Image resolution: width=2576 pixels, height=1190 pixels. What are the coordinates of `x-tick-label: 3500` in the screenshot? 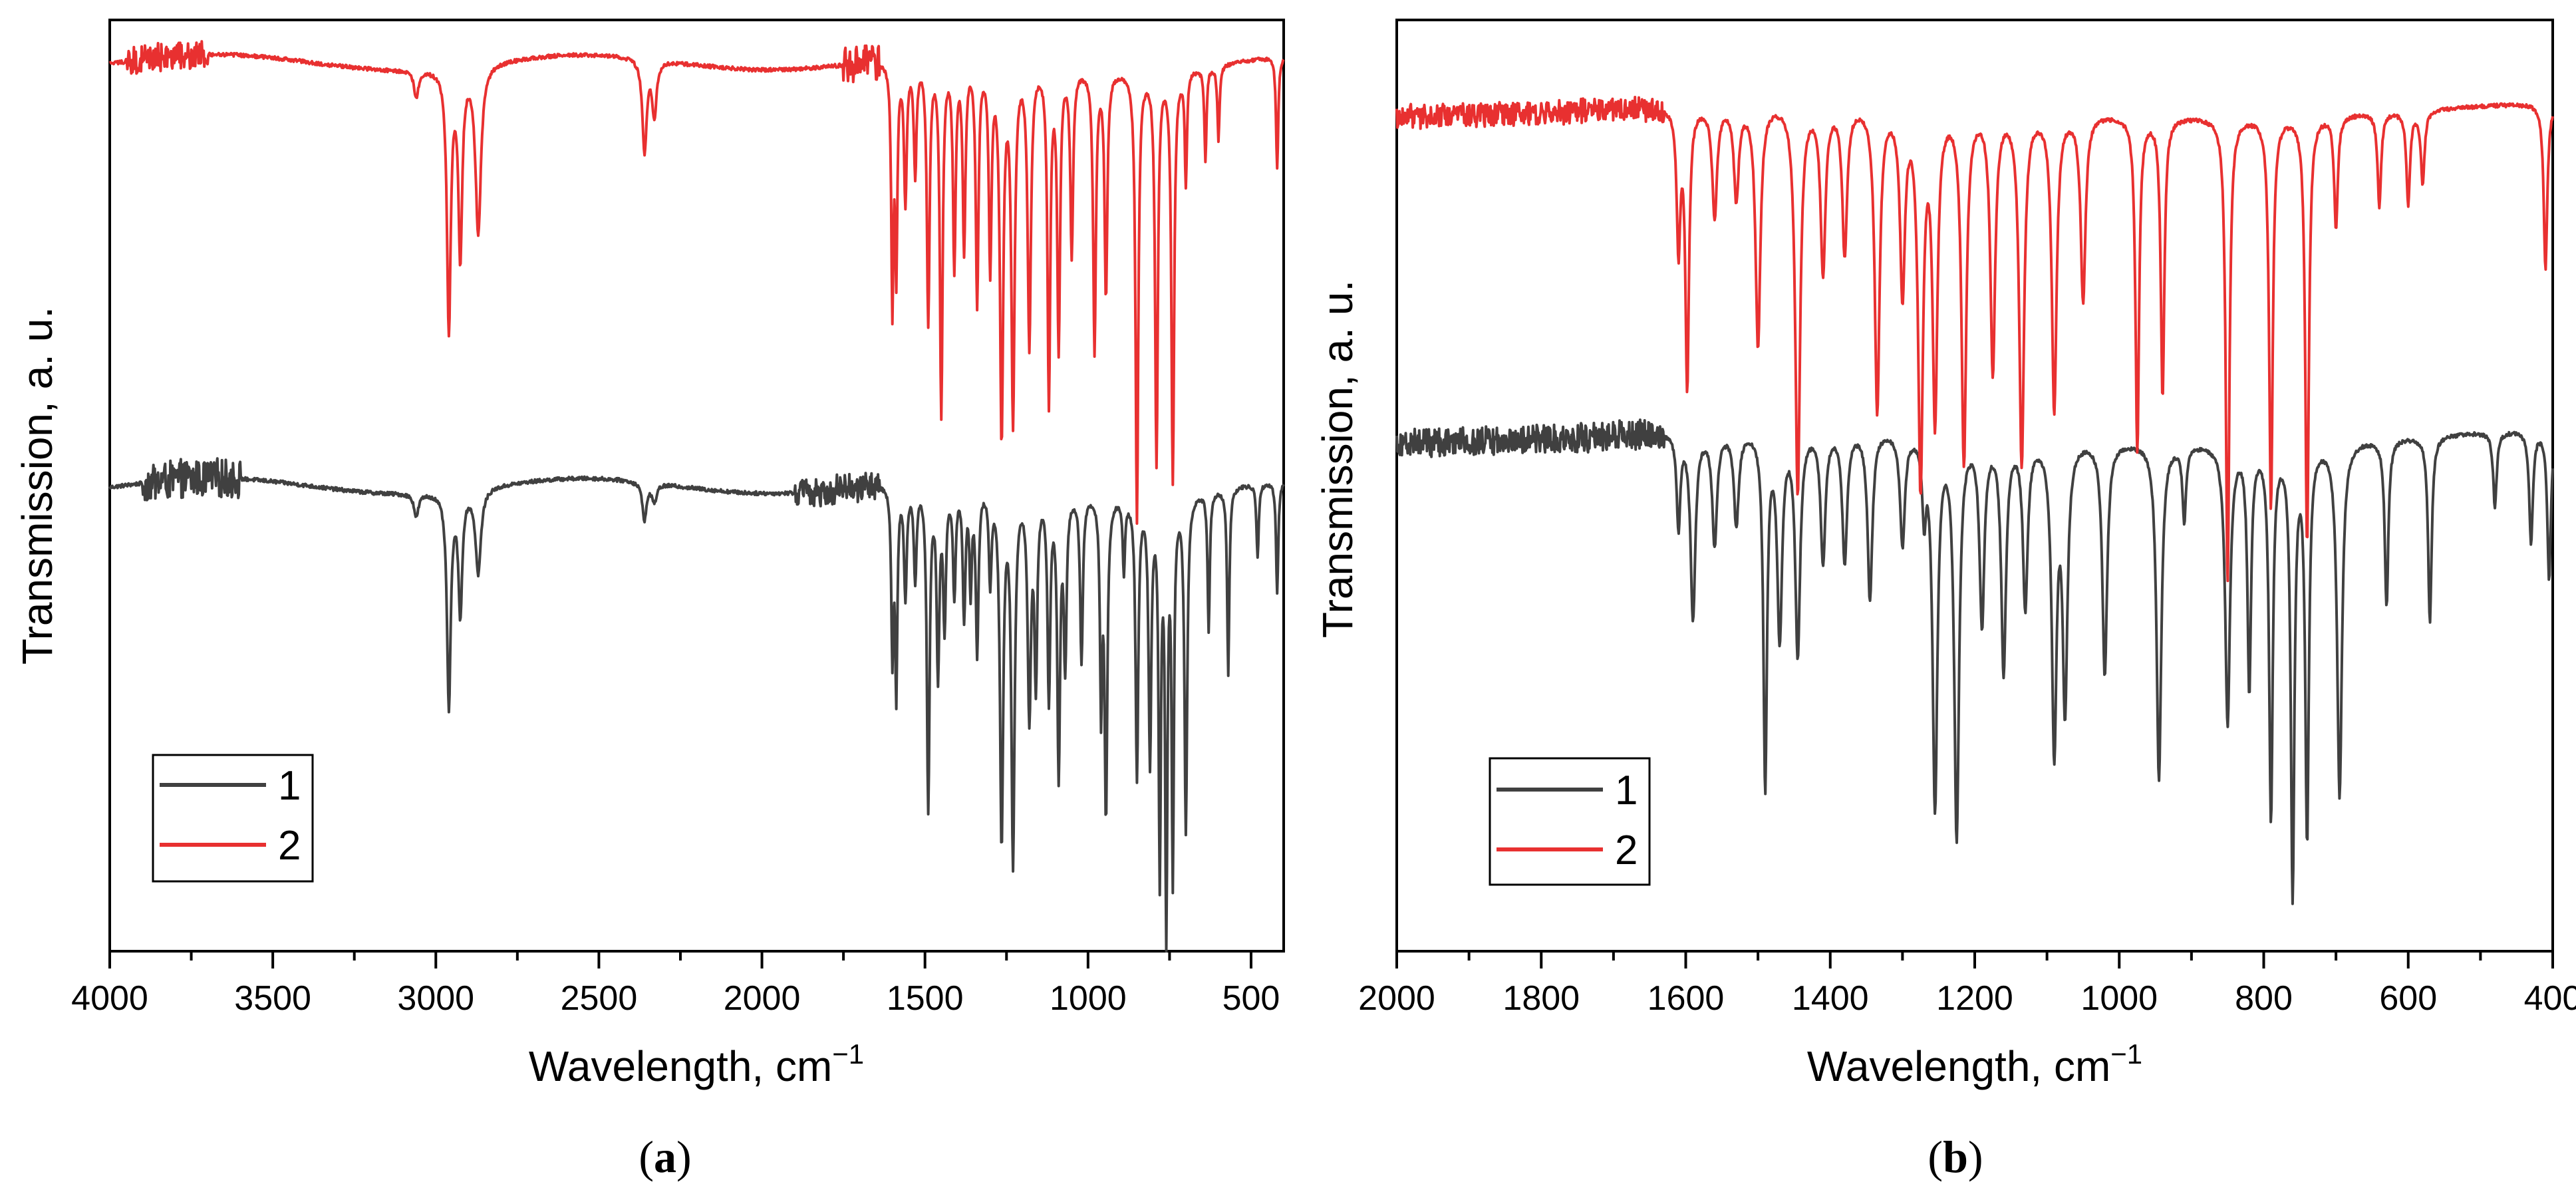 It's located at (272, 998).